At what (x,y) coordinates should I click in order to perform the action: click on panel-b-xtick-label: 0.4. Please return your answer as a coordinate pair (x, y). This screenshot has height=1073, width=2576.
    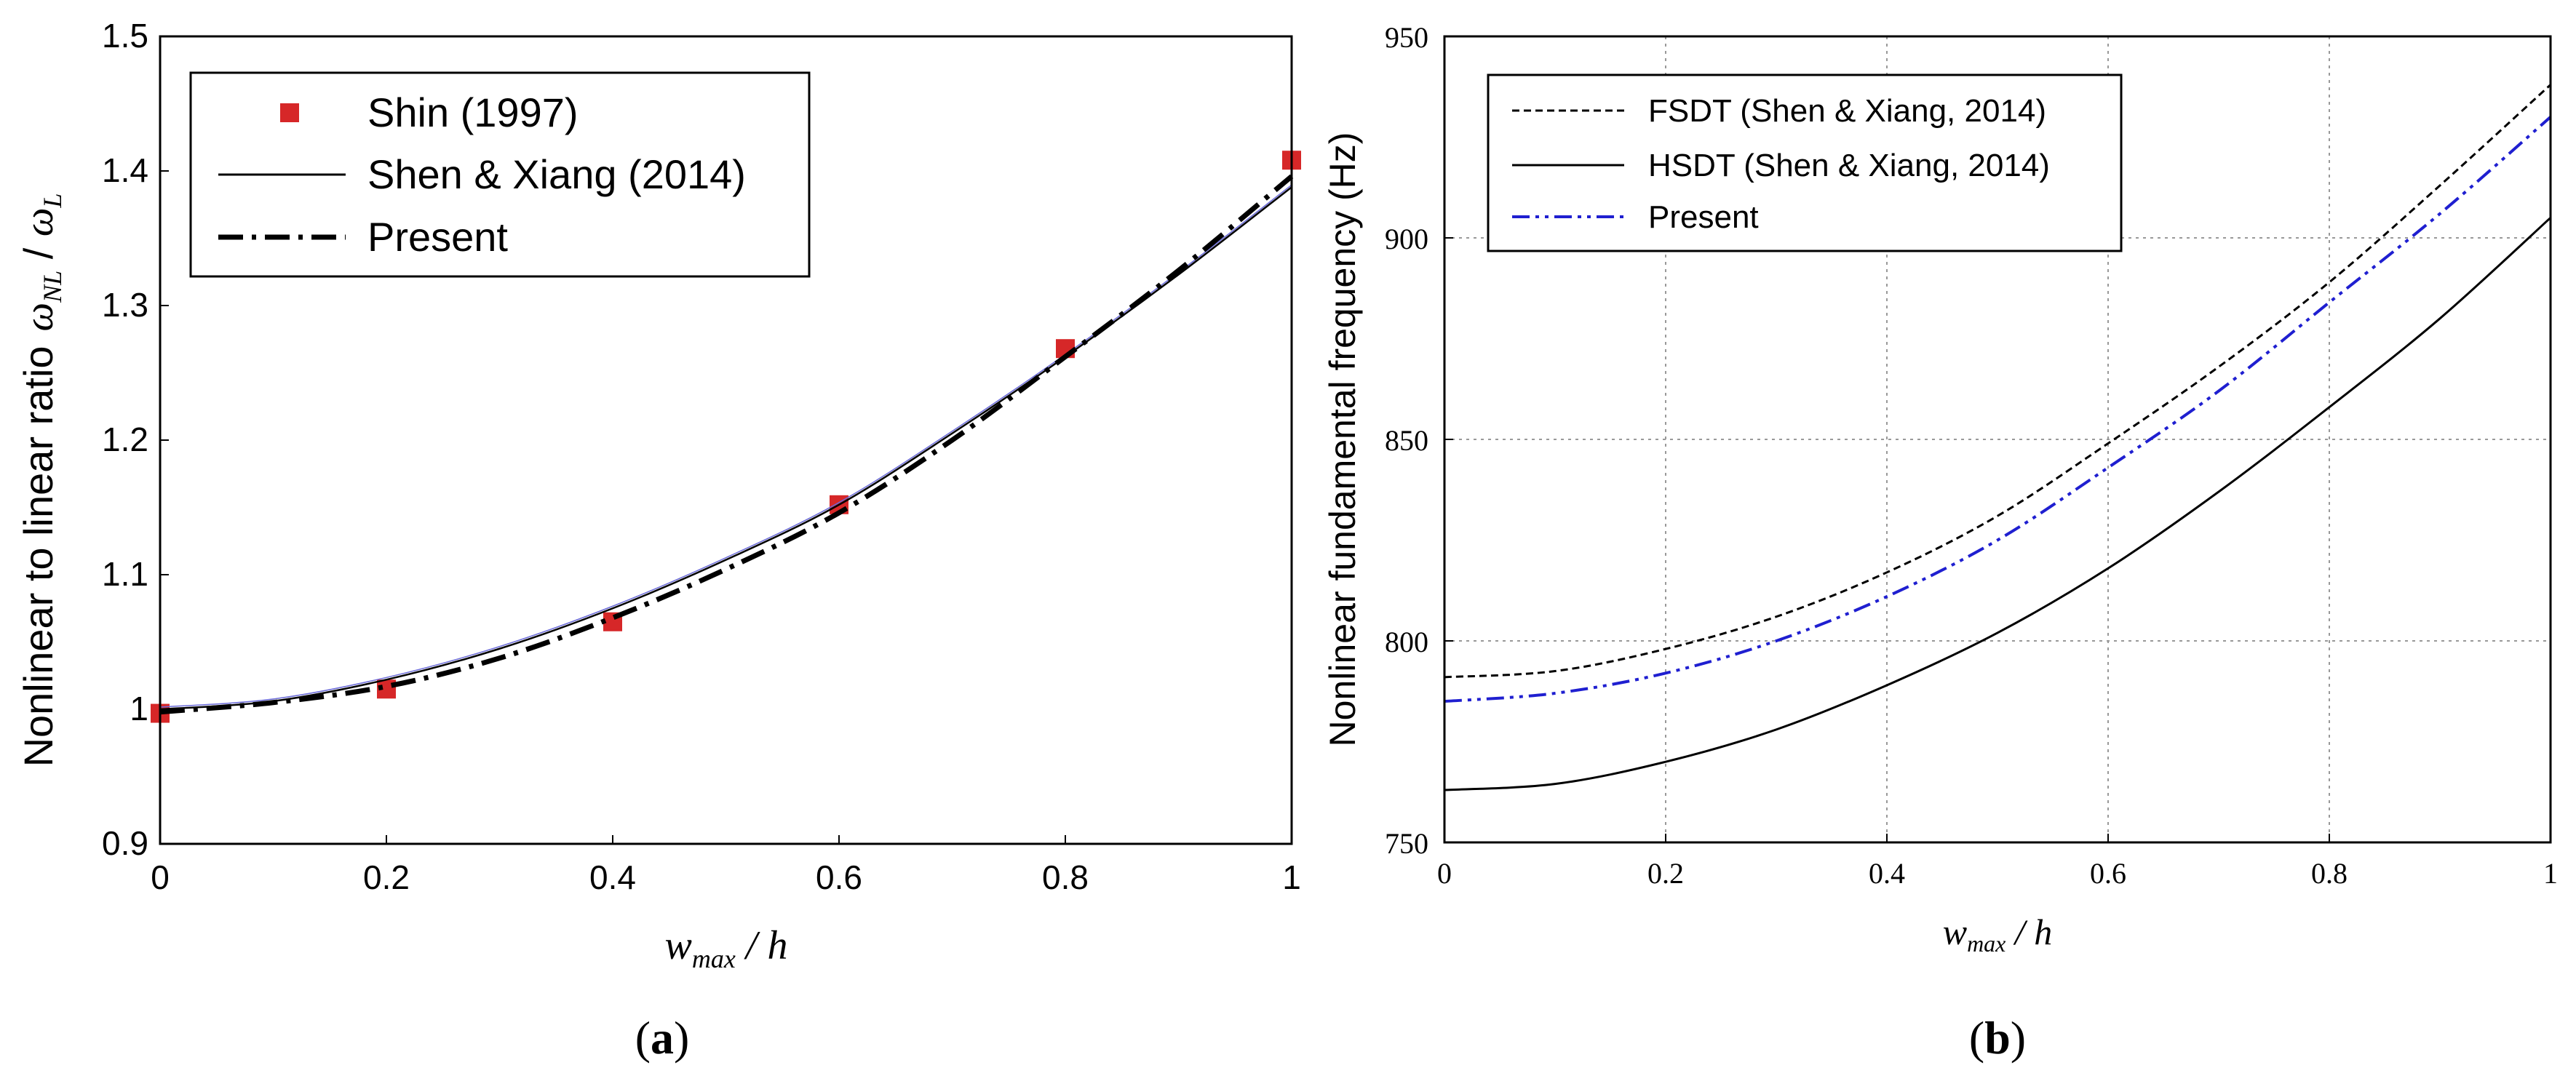
    Looking at the image, I should click on (1887, 873).